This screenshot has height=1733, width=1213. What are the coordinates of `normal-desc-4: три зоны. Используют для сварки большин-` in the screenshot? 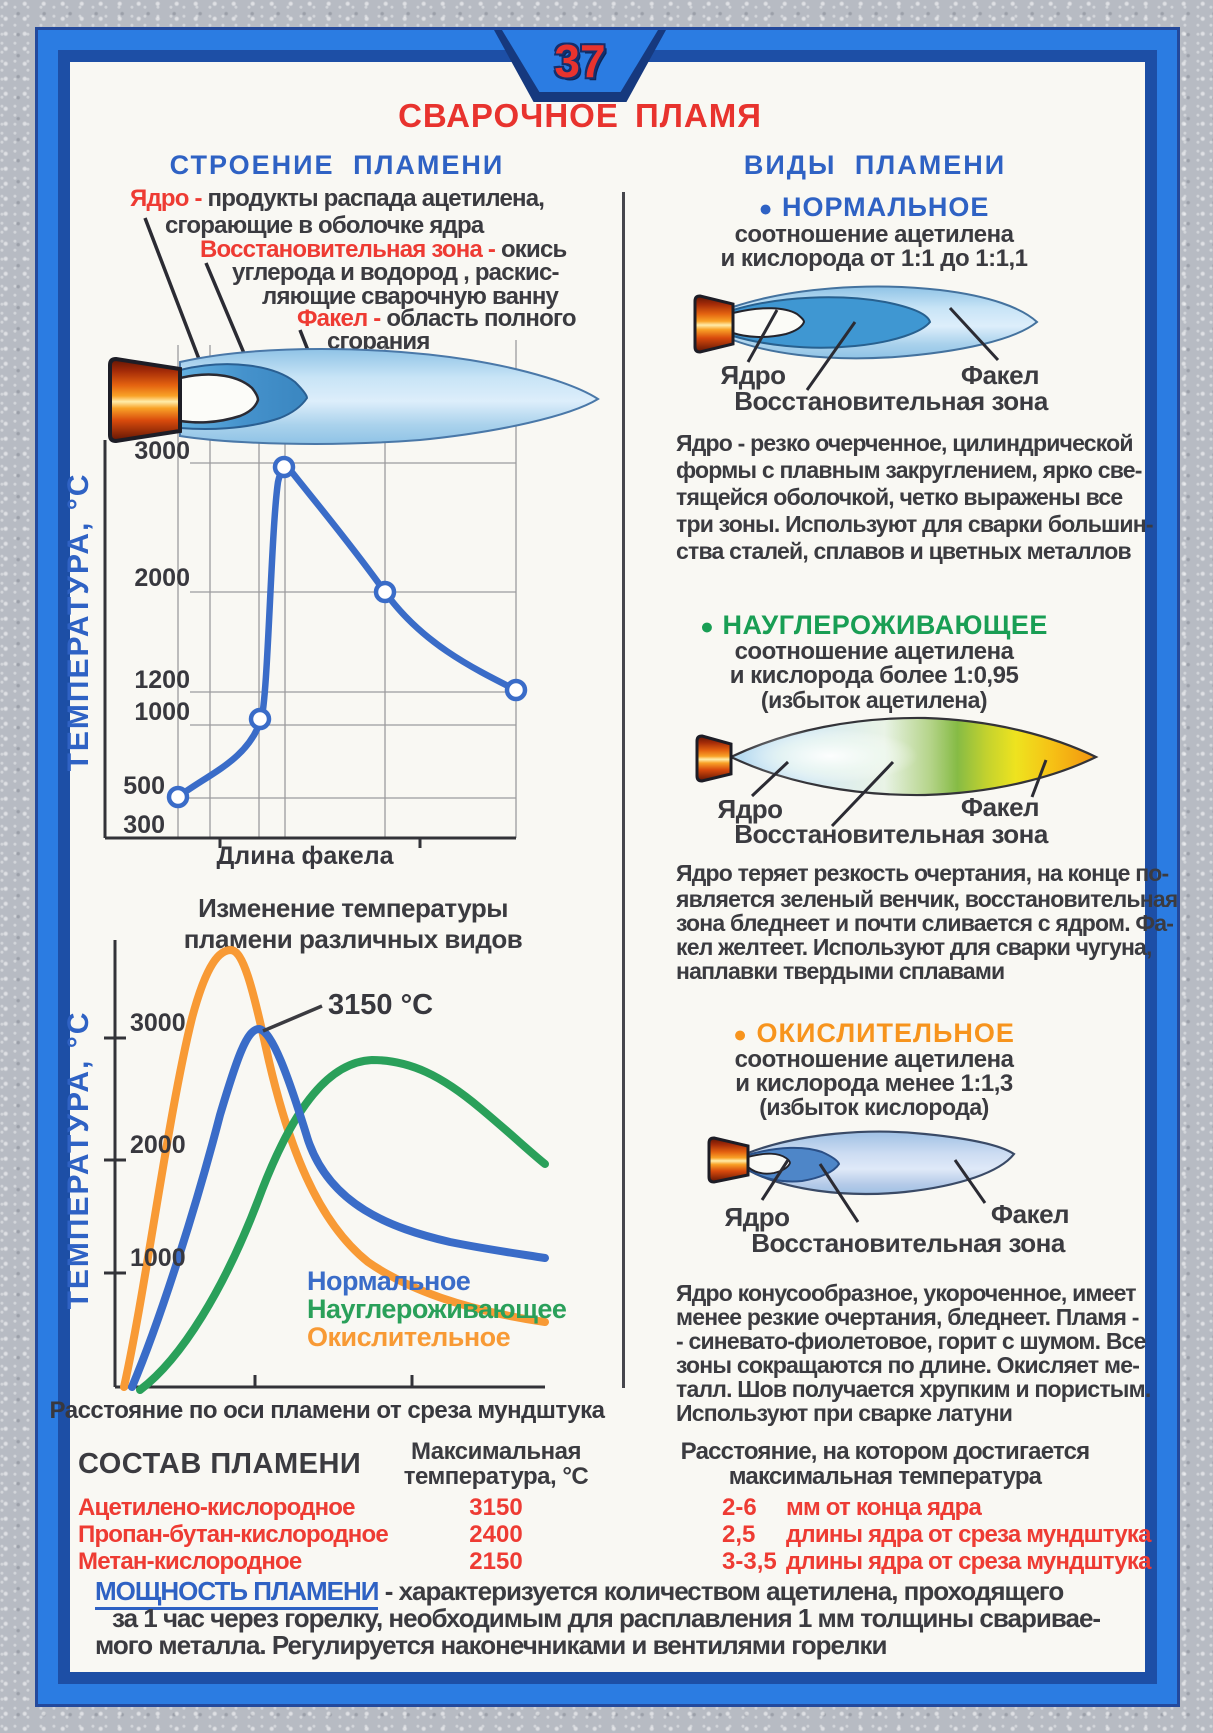 It's located at (915, 524).